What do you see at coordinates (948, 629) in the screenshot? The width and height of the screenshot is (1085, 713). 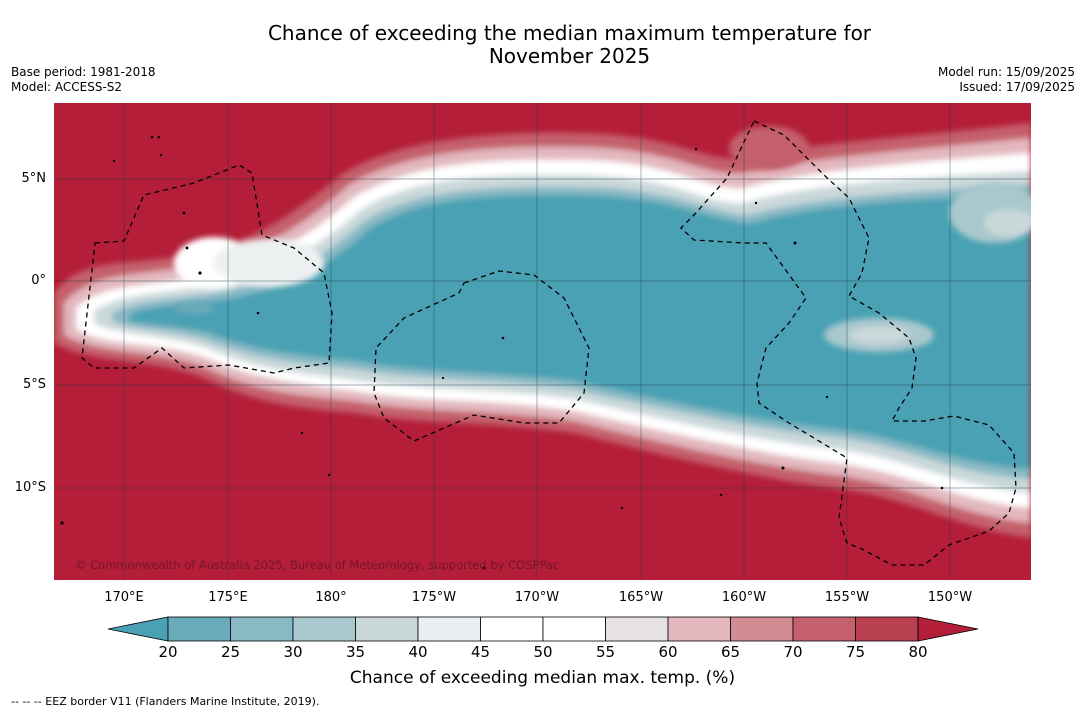 I see `colorbar-extend-high` at bounding box center [948, 629].